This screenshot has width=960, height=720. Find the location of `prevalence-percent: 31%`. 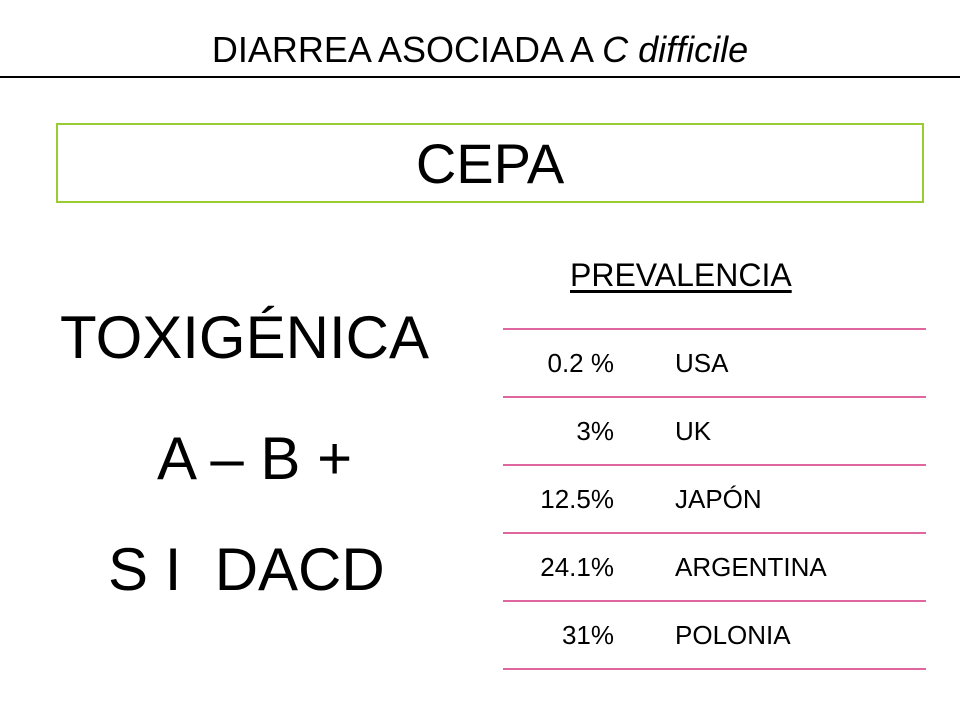

prevalence-percent: 31% is located at coordinates (587, 635).